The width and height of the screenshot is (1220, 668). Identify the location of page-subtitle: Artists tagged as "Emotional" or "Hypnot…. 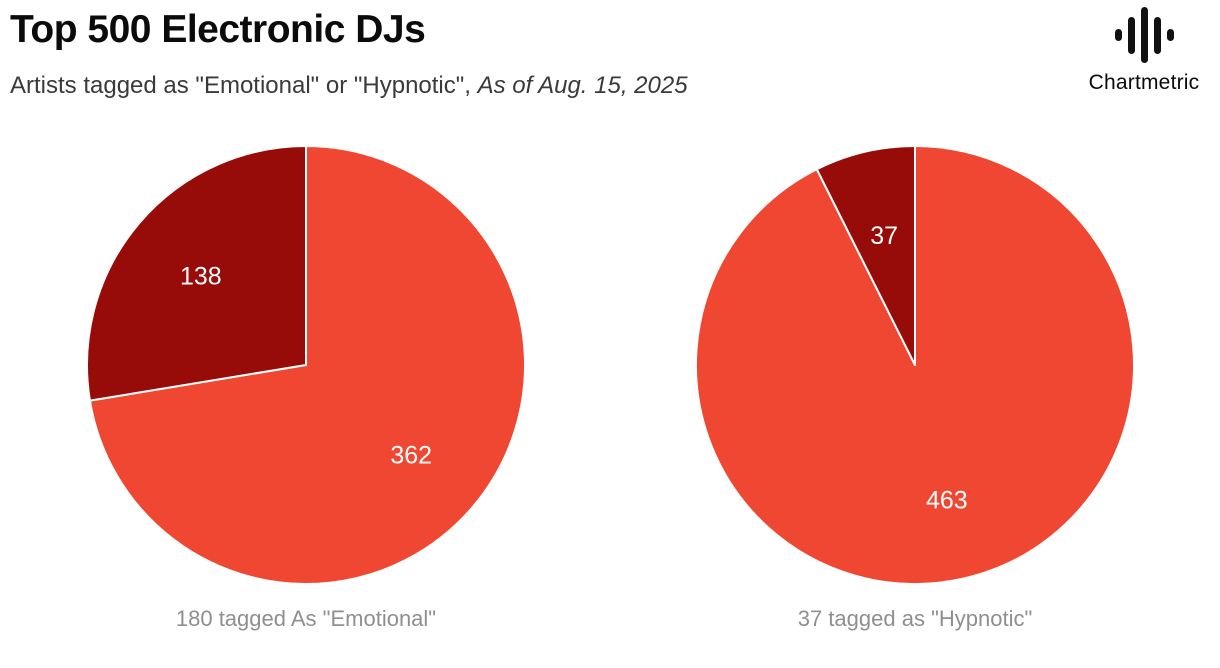
(349, 86).